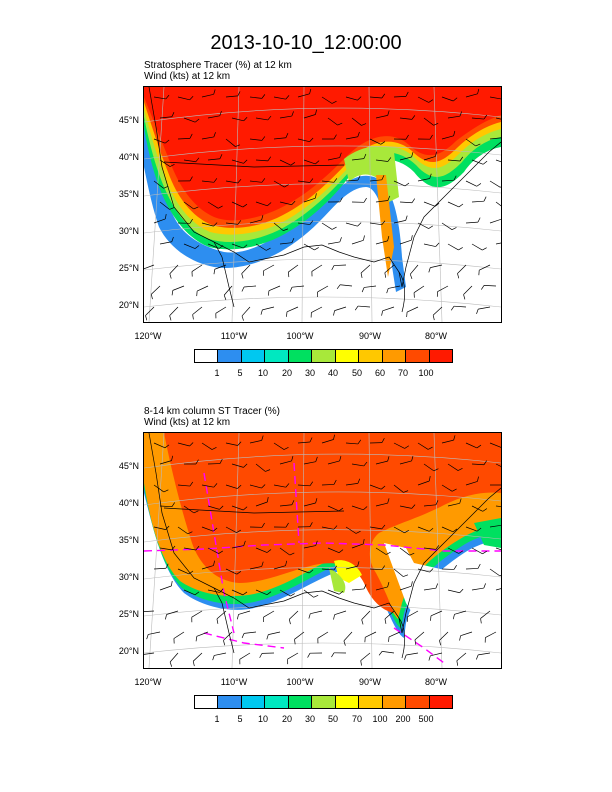  I want to click on page-title: 2013-10-10_12:00:00, so click(306, 43).